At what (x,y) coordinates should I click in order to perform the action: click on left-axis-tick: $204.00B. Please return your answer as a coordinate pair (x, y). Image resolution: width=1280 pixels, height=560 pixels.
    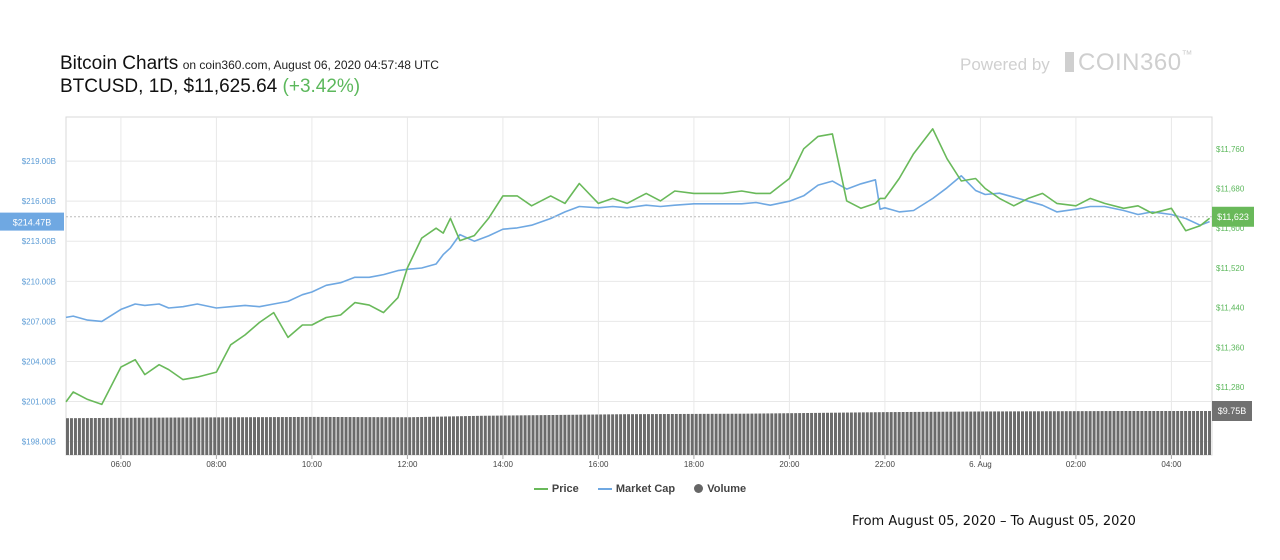
    Looking at the image, I should click on (39, 361).